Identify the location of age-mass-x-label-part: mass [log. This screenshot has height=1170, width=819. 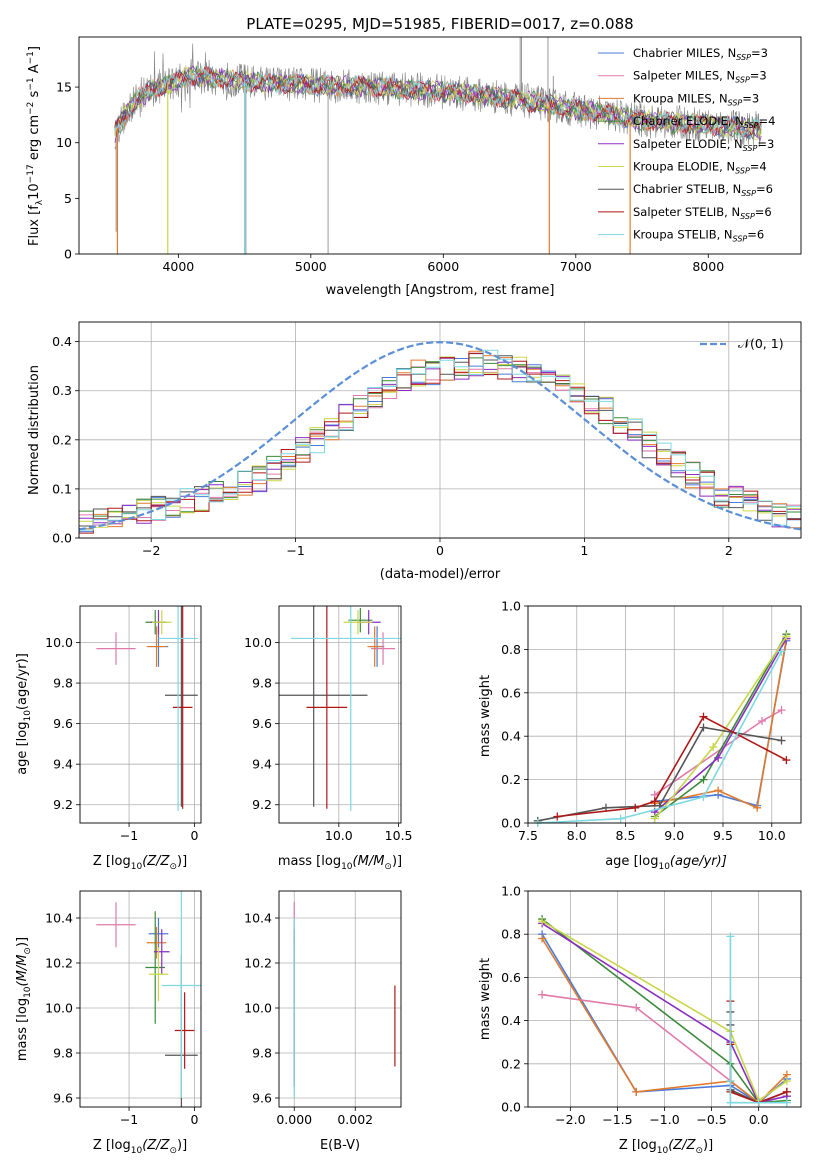
(309, 861).